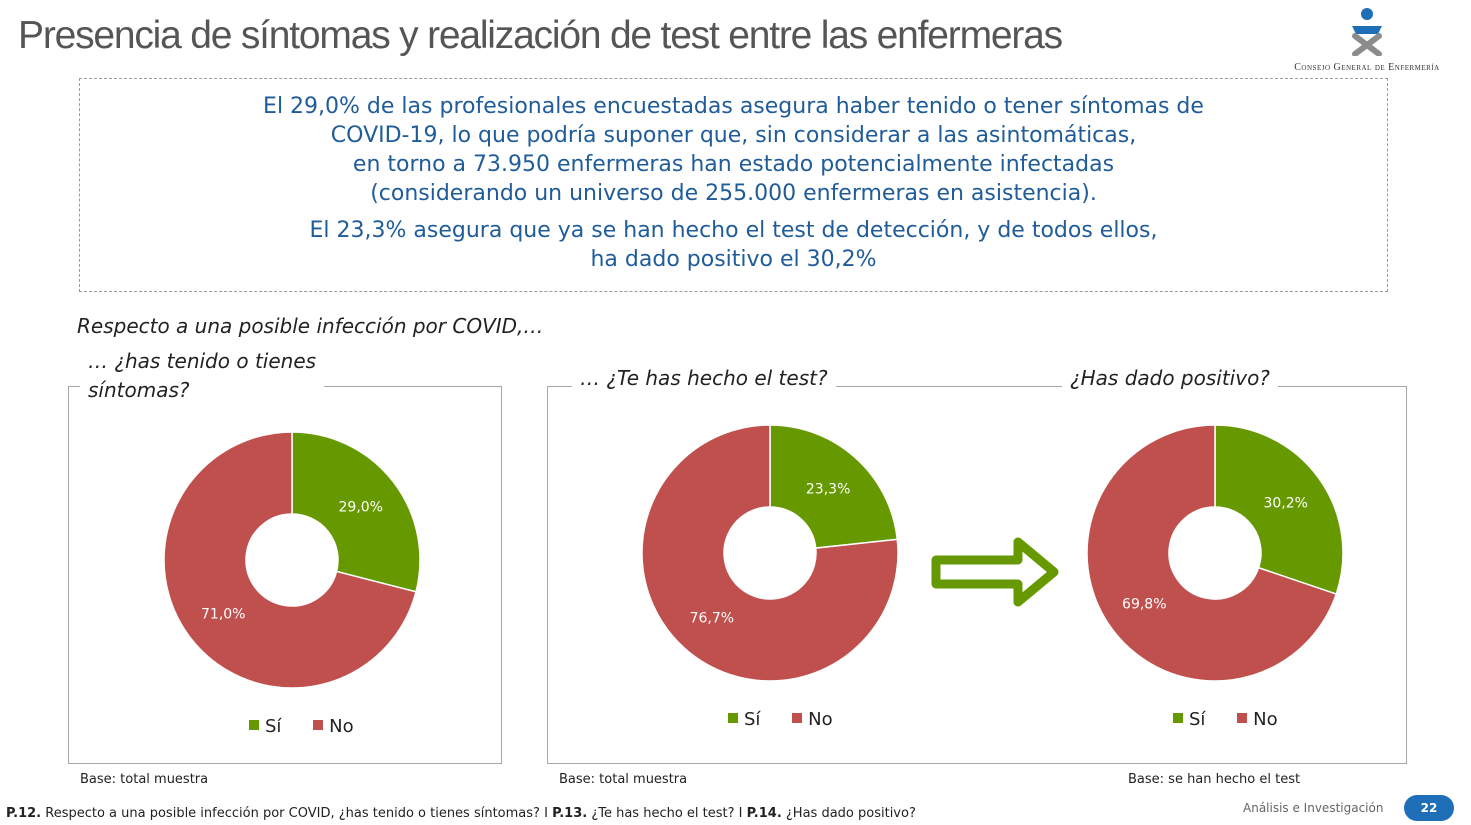  What do you see at coordinates (623, 779) in the screenshot?
I see `base-note-test: Base: total muestra` at bounding box center [623, 779].